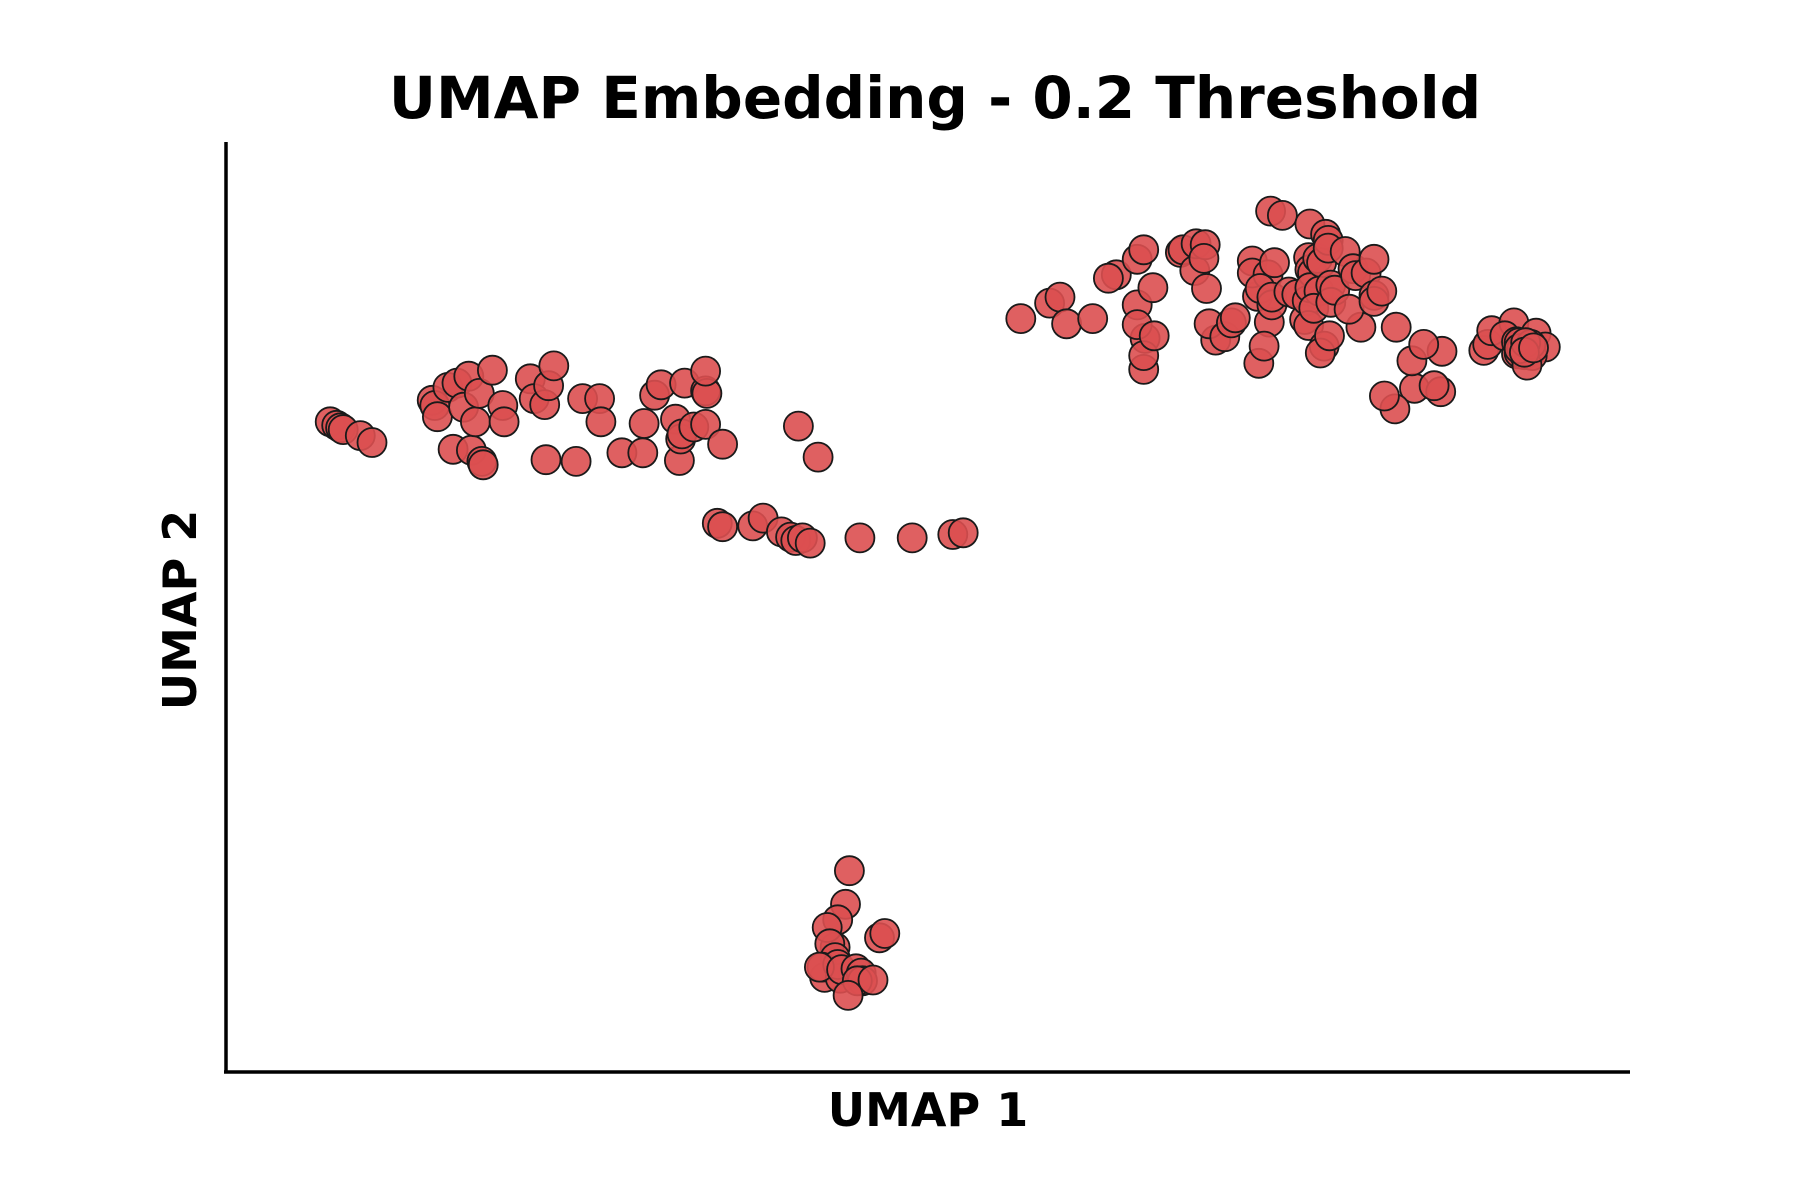  What do you see at coordinates (928, 1110) in the screenshot?
I see `x-axis-label: UMAP 1` at bounding box center [928, 1110].